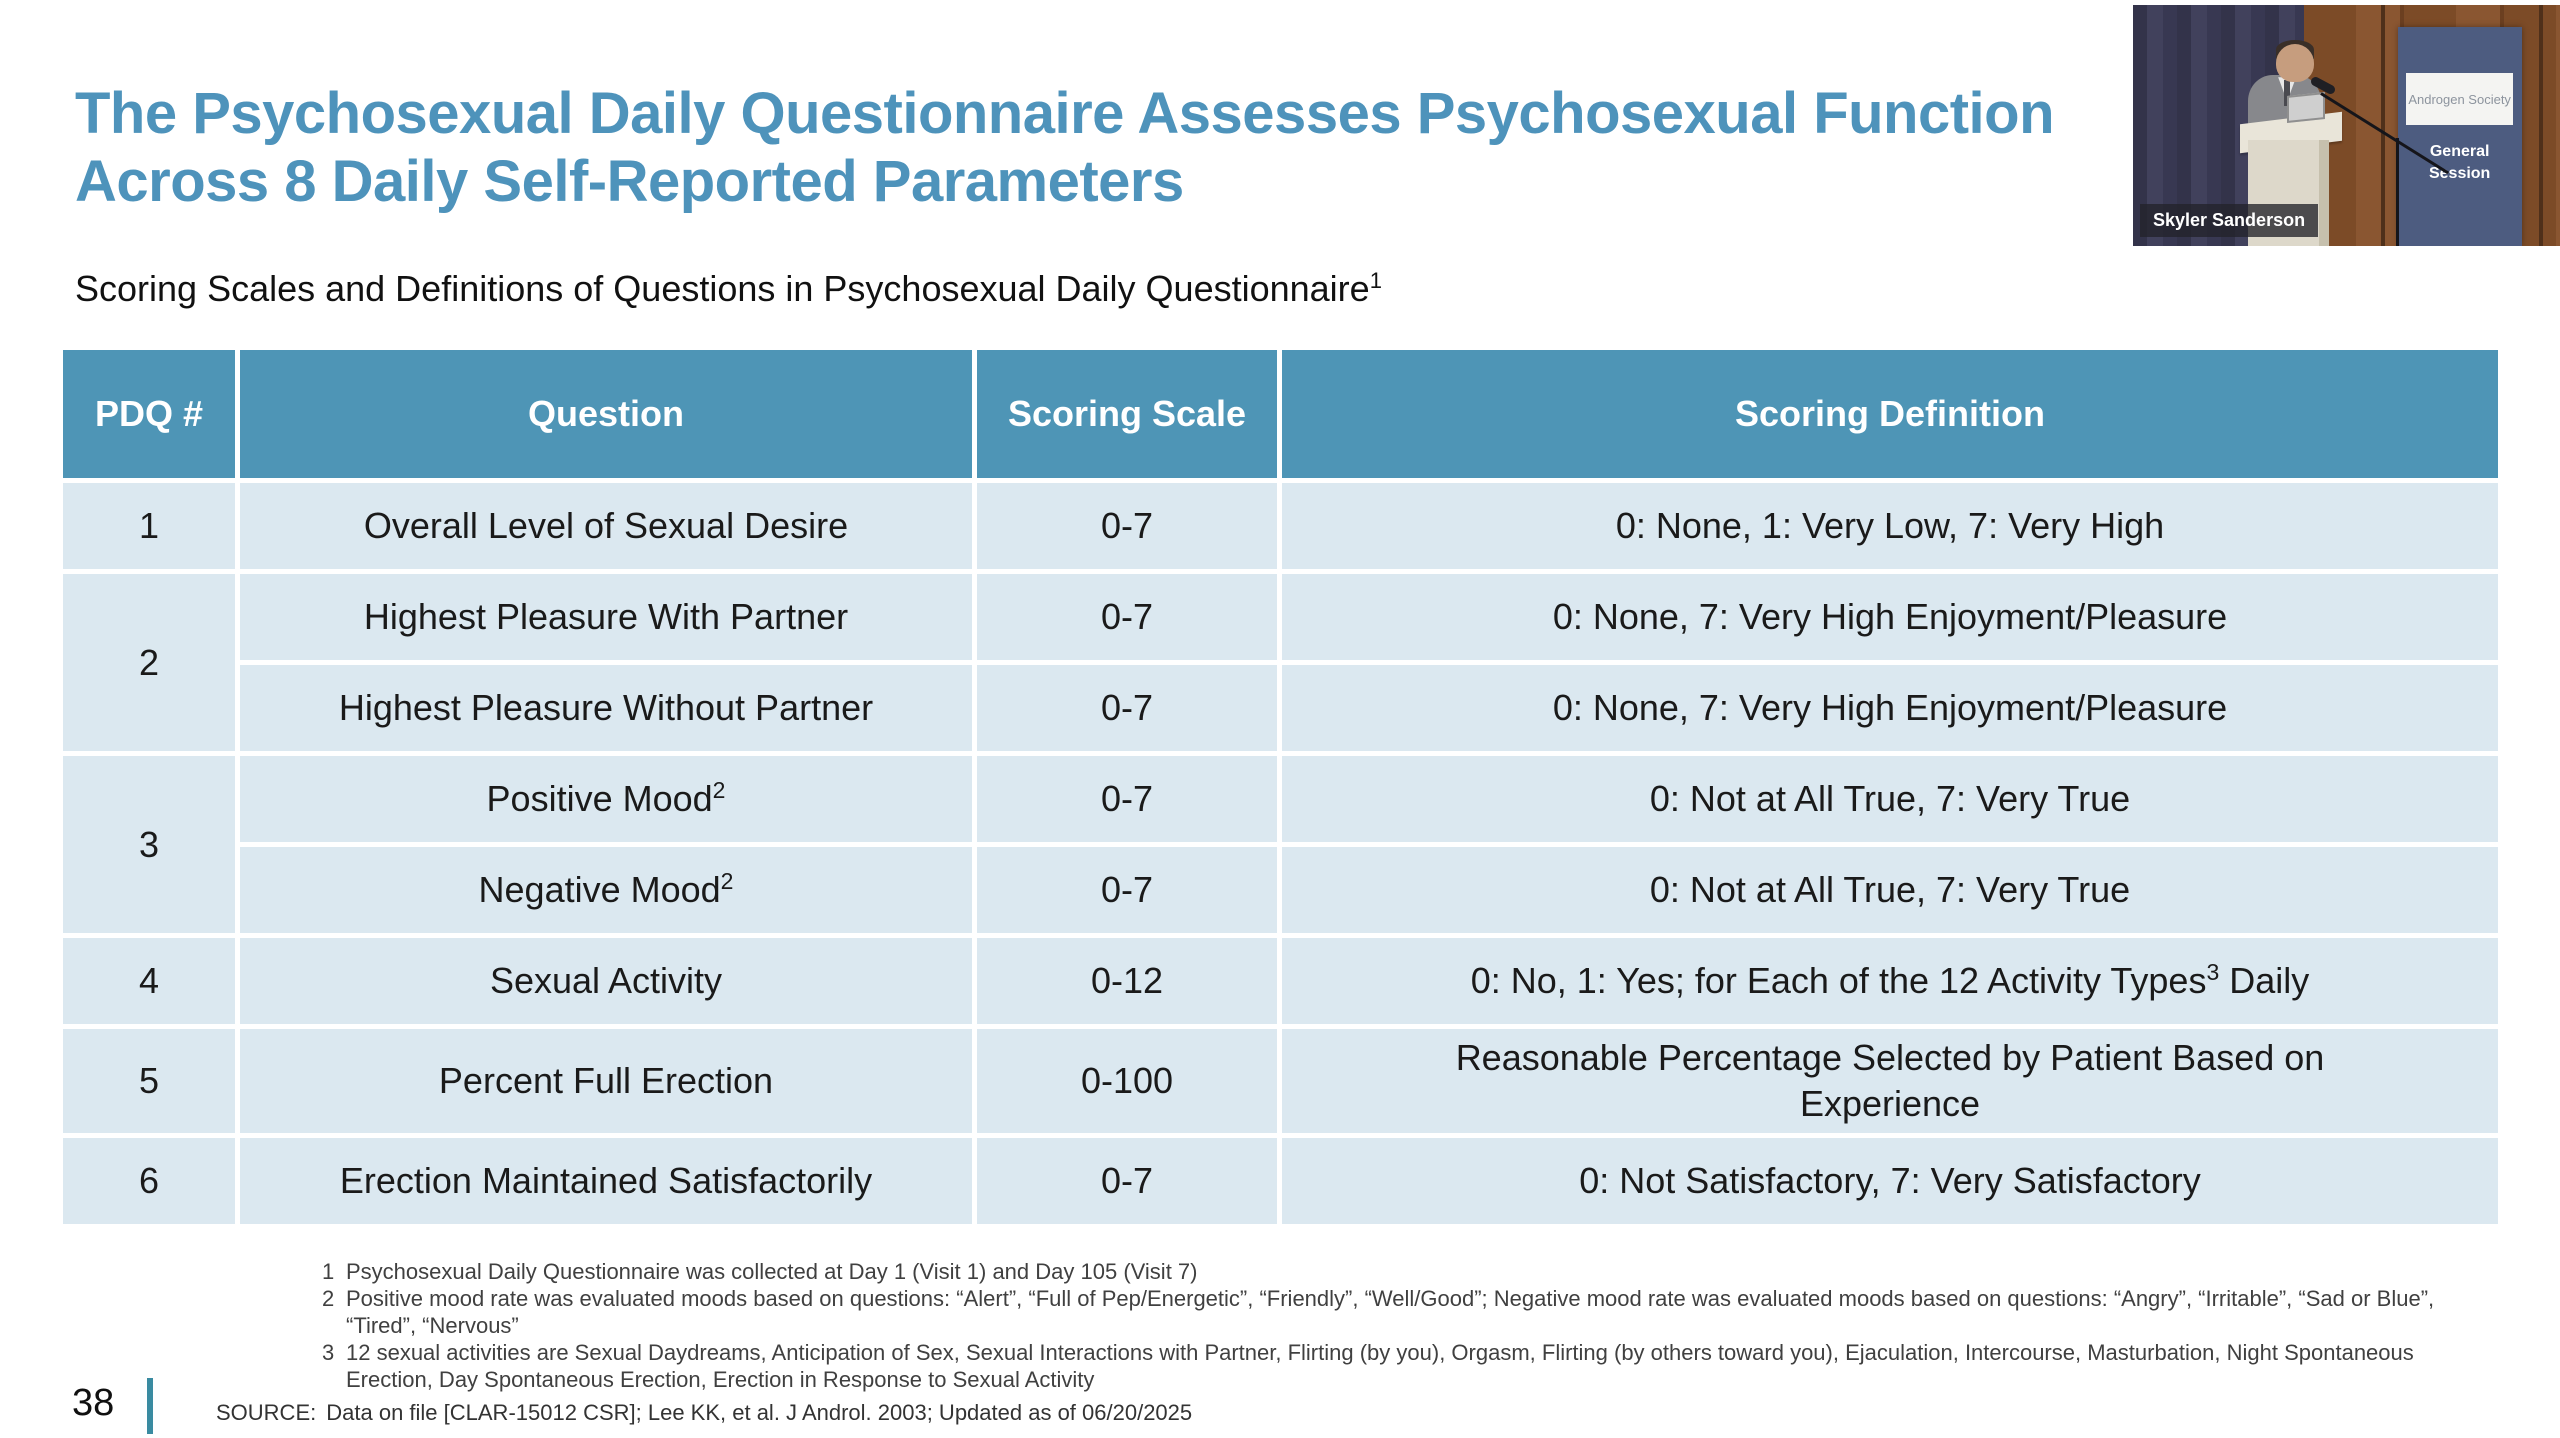 The height and width of the screenshot is (1438, 2560). I want to click on page-number: 38, so click(93, 1403).